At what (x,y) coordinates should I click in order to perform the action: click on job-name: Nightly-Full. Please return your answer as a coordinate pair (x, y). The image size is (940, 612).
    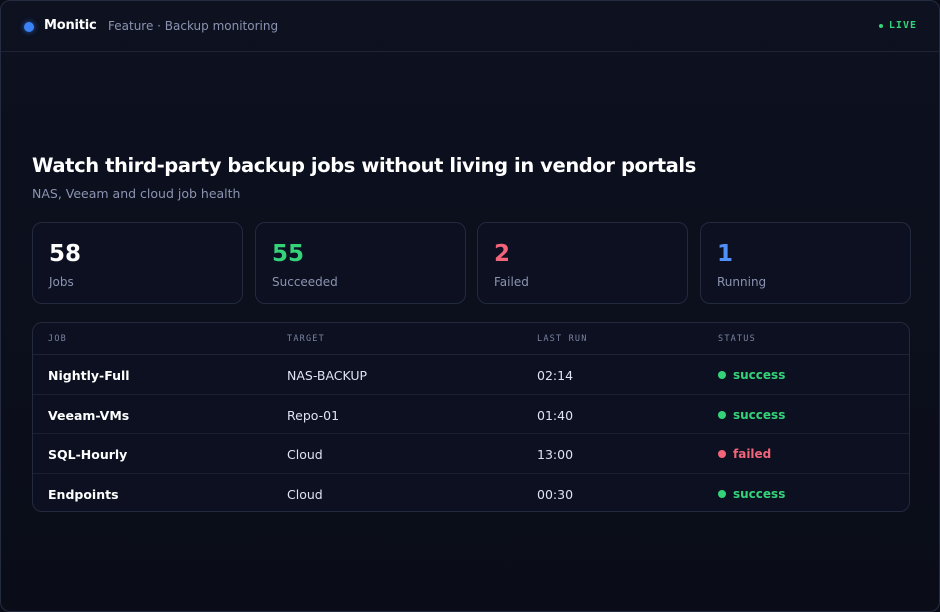
    Looking at the image, I should click on (89, 375).